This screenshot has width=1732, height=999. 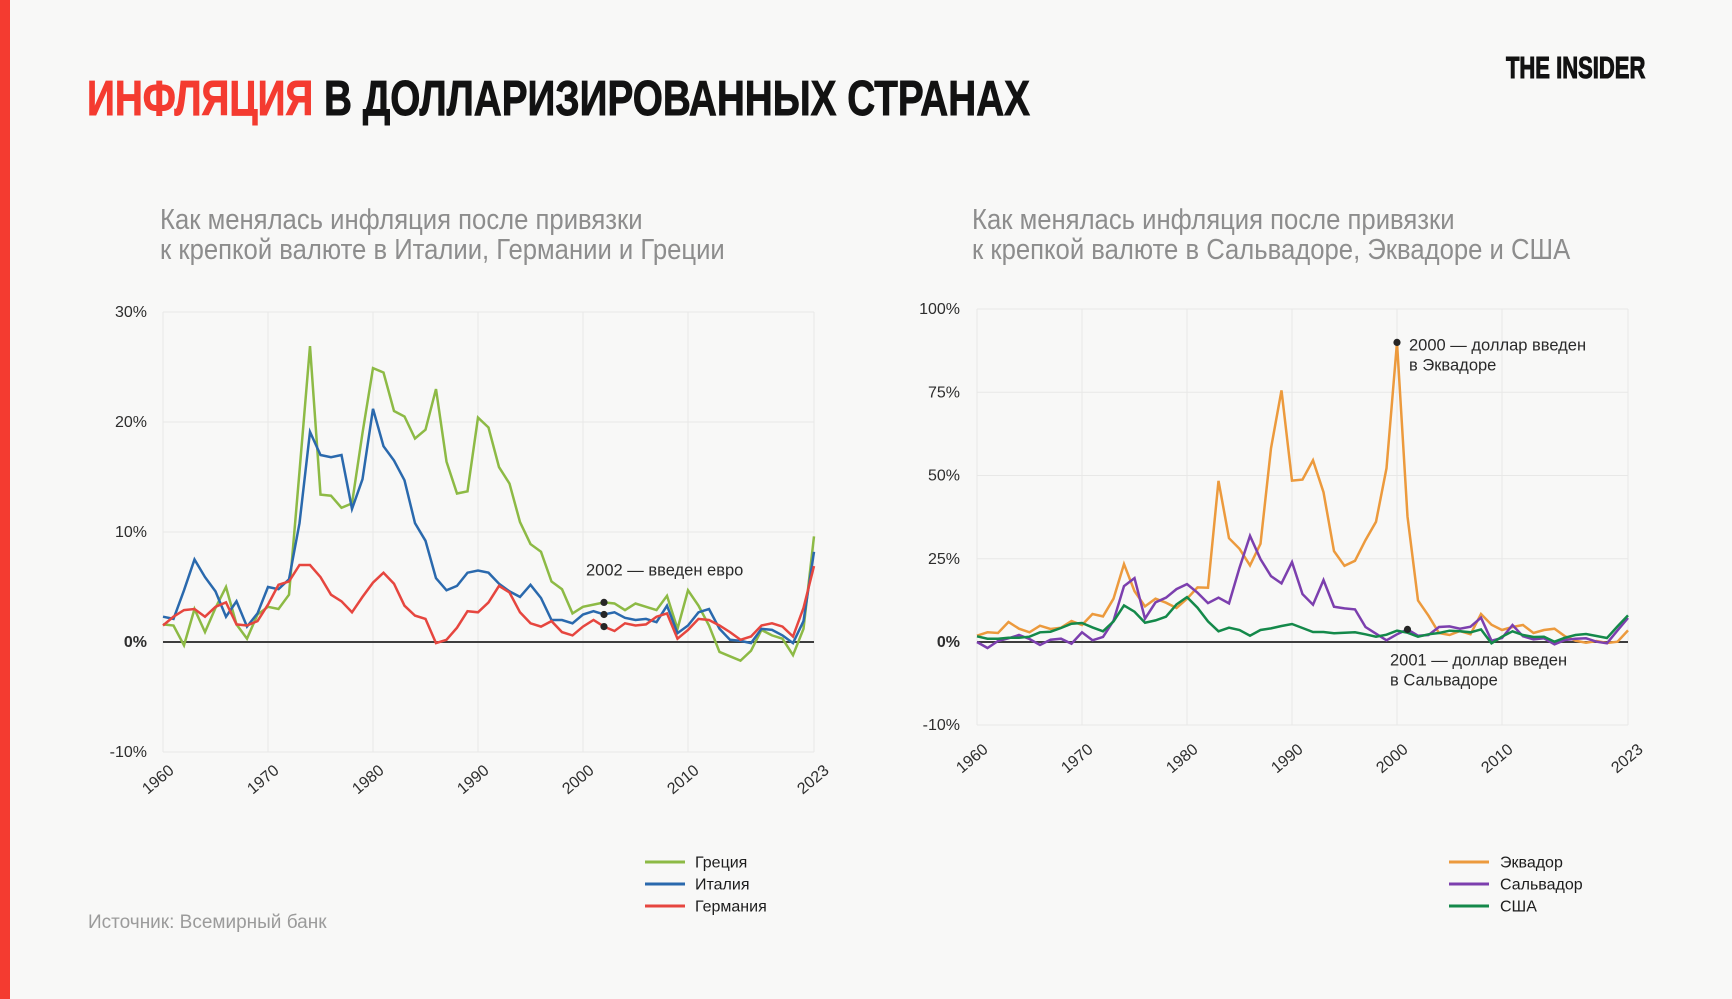 What do you see at coordinates (1452, 366) in the screenshot?
I see `svg-text: в Эквадоре` at bounding box center [1452, 366].